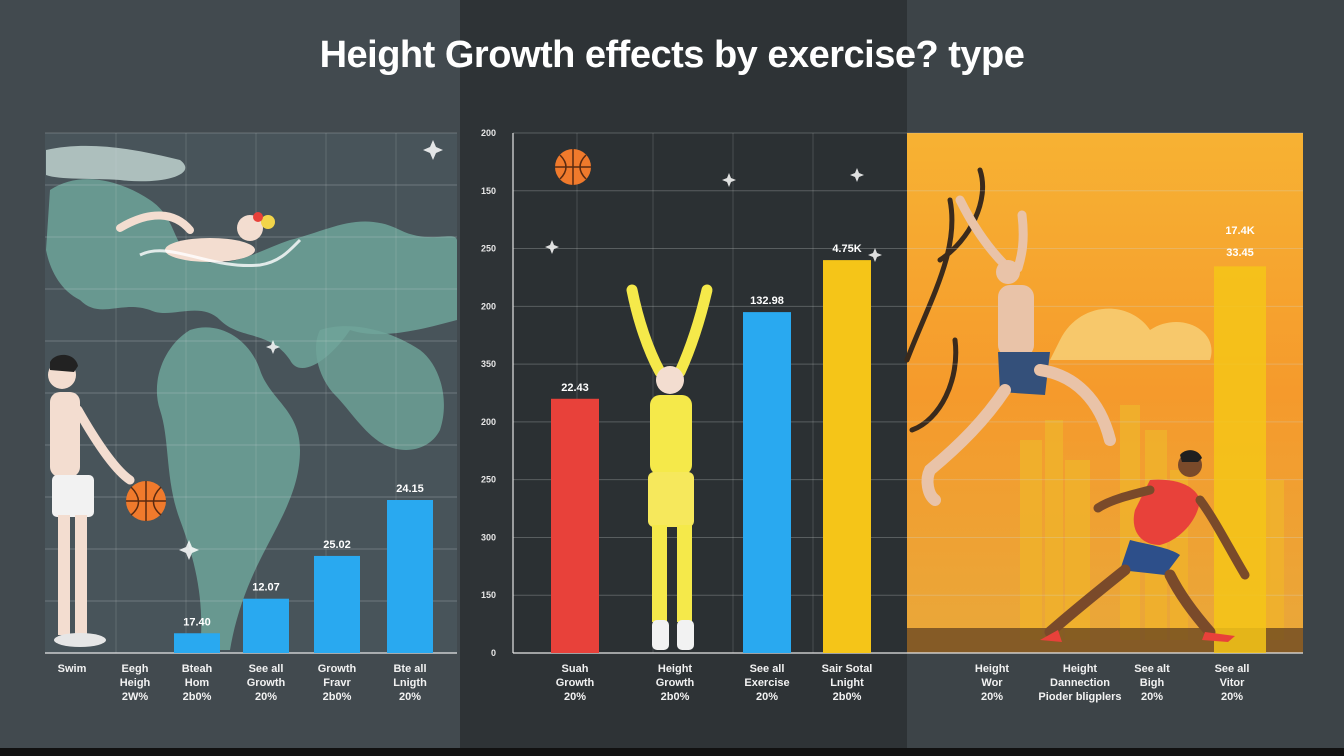  What do you see at coordinates (1232, 683) in the screenshot?
I see `category-label: See all Vitor 20%` at bounding box center [1232, 683].